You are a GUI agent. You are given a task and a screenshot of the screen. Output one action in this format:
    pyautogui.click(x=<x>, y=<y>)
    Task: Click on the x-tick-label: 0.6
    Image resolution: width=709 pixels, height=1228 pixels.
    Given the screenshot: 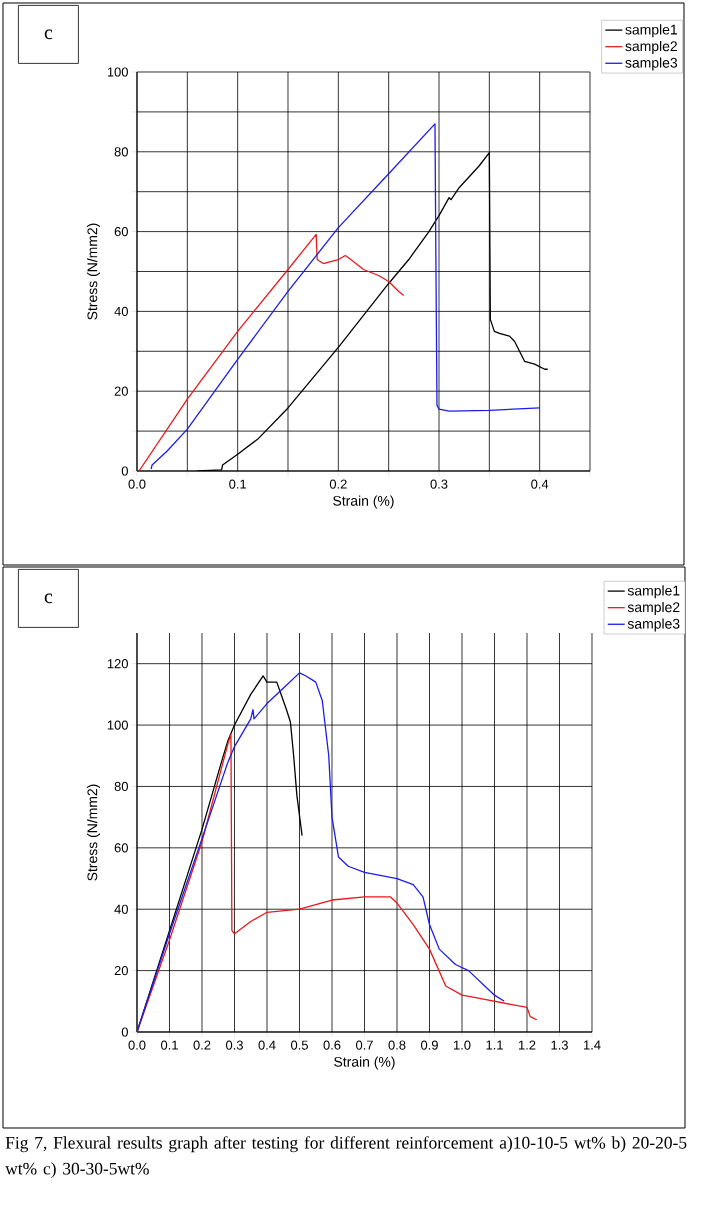 What is the action you would take?
    pyautogui.click(x=332, y=1045)
    